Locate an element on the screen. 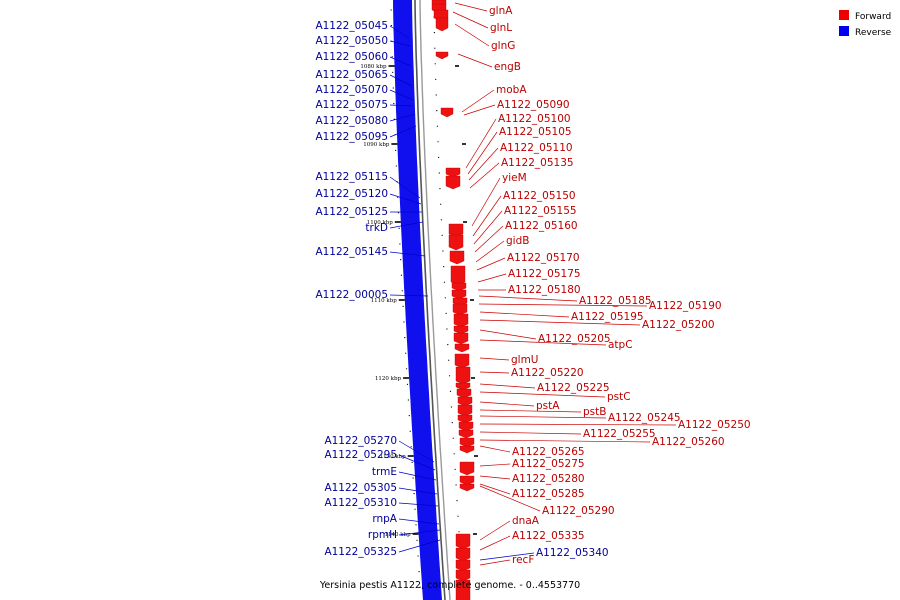 This screenshot has width=900, height=600. forward-gene-label: glmU is located at coordinates (525, 360).